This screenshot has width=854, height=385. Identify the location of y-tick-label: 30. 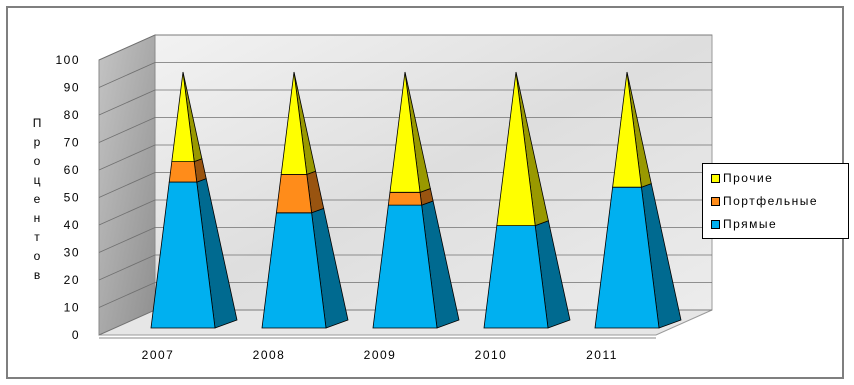
(72, 253).